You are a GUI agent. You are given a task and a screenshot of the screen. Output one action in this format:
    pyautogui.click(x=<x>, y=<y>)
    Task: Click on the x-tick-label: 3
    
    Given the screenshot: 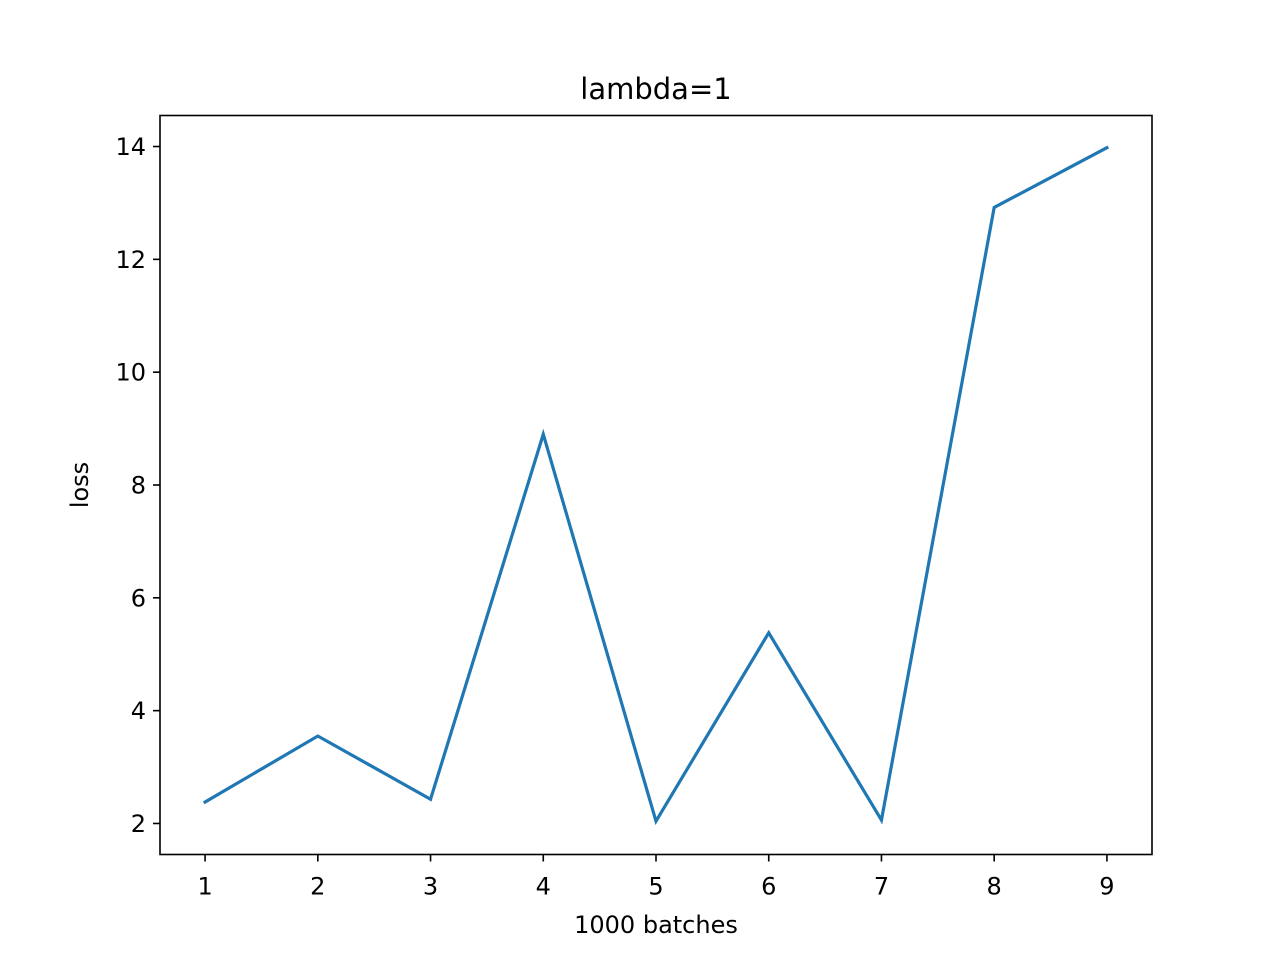 What is the action you would take?
    pyautogui.click(x=430, y=887)
    